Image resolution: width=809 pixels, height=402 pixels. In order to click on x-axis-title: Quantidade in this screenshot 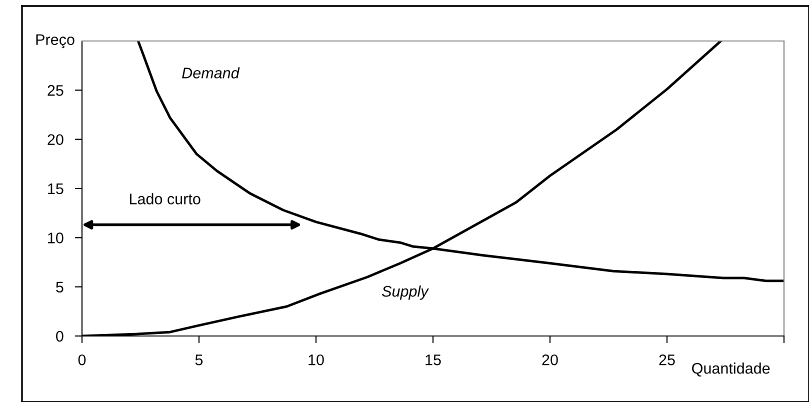, I will do `click(731, 369)`.